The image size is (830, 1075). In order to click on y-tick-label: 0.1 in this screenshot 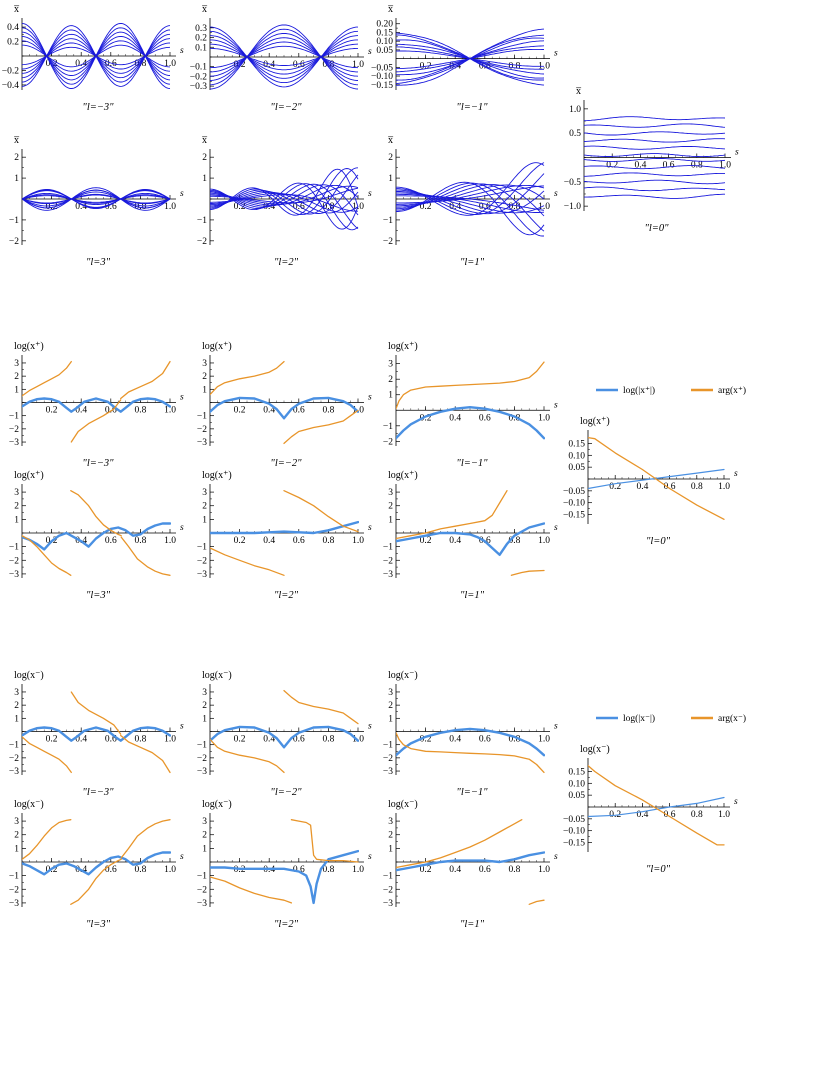, I will do `click(201, 48)`.